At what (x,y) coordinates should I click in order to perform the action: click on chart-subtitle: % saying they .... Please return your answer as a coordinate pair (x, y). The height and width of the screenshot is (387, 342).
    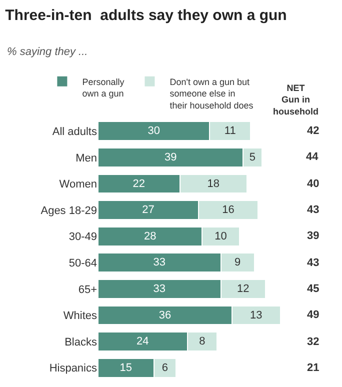
    Looking at the image, I should click on (47, 52).